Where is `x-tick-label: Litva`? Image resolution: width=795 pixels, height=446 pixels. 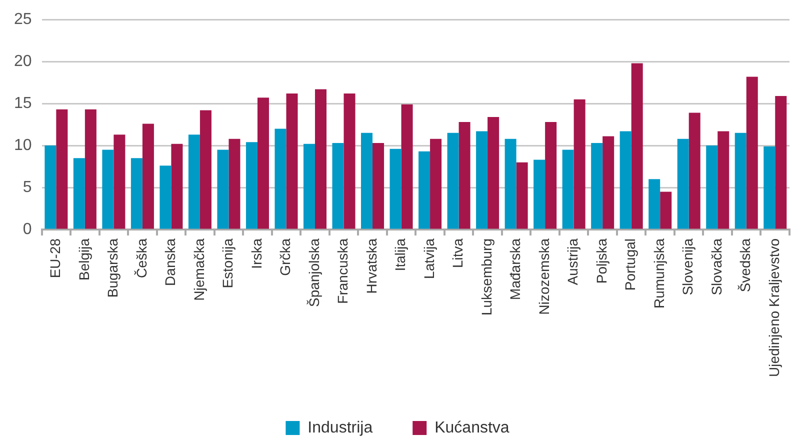 x-tick-label: Litva is located at coordinates (458, 253).